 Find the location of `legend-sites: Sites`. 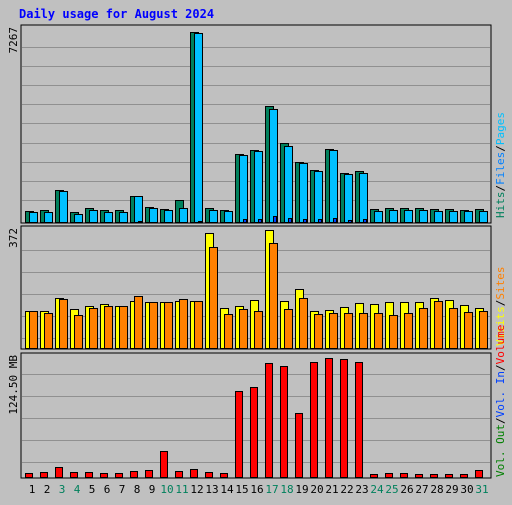

legend-sites: Sites is located at coordinates (500, 283).